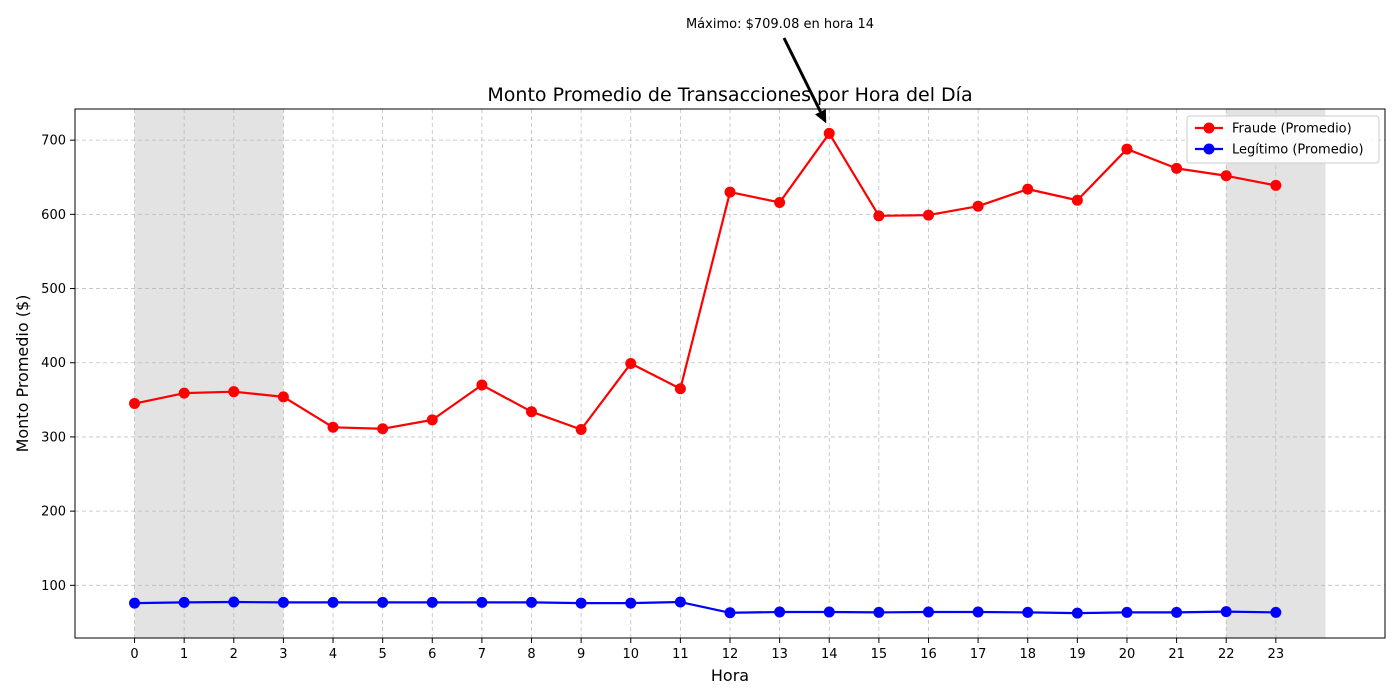 This screenshot has height=700, width=1400. I want to click on x-tick-label: 2, so click(234, 654).